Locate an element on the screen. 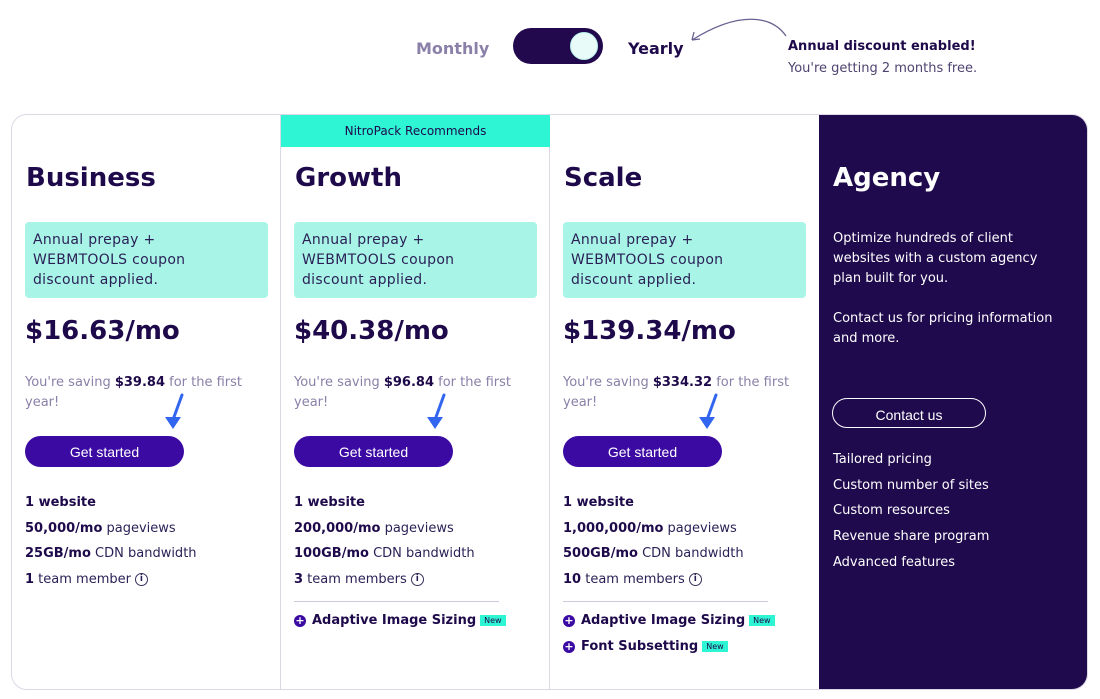 This screenshot has width=1100, height=699. feature-item: 25GB/mo CDN bandwidth is located at coordinates (145, 559).